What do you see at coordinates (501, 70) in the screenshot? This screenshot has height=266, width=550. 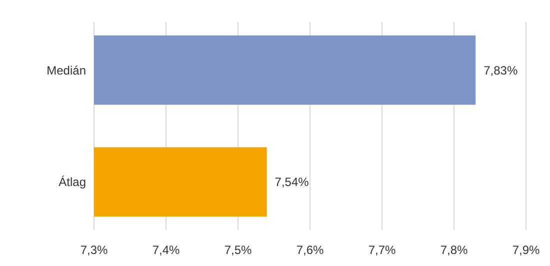 I see `data-label: 7,83%` at bounding box center [501, 70].